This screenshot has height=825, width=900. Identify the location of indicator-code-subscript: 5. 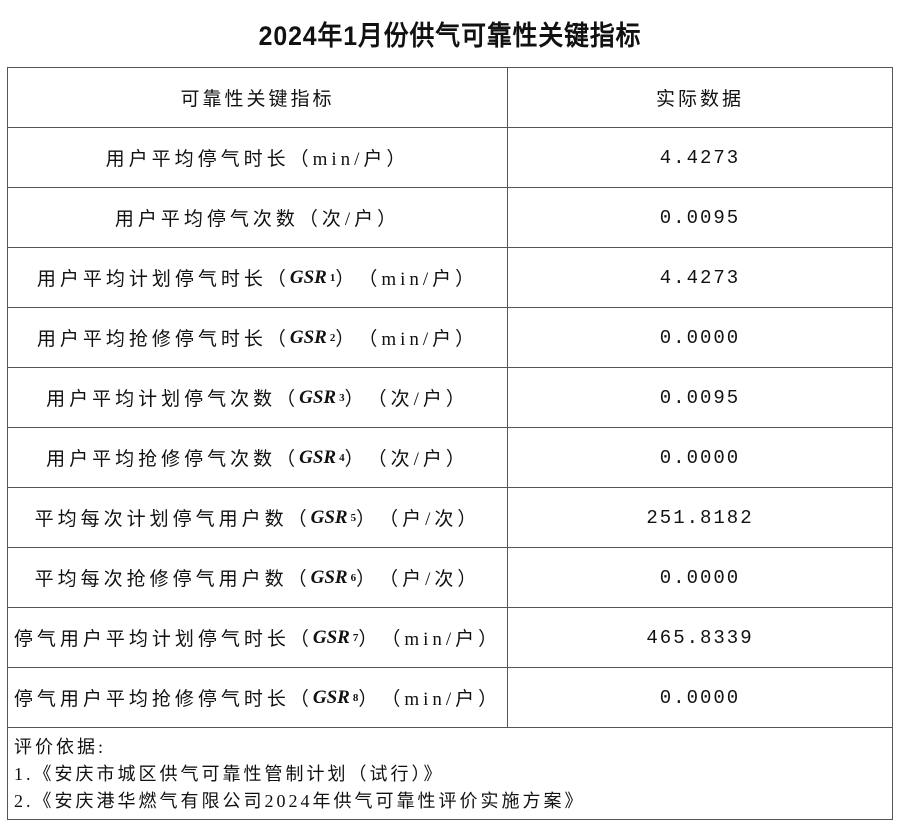
(353, 517).